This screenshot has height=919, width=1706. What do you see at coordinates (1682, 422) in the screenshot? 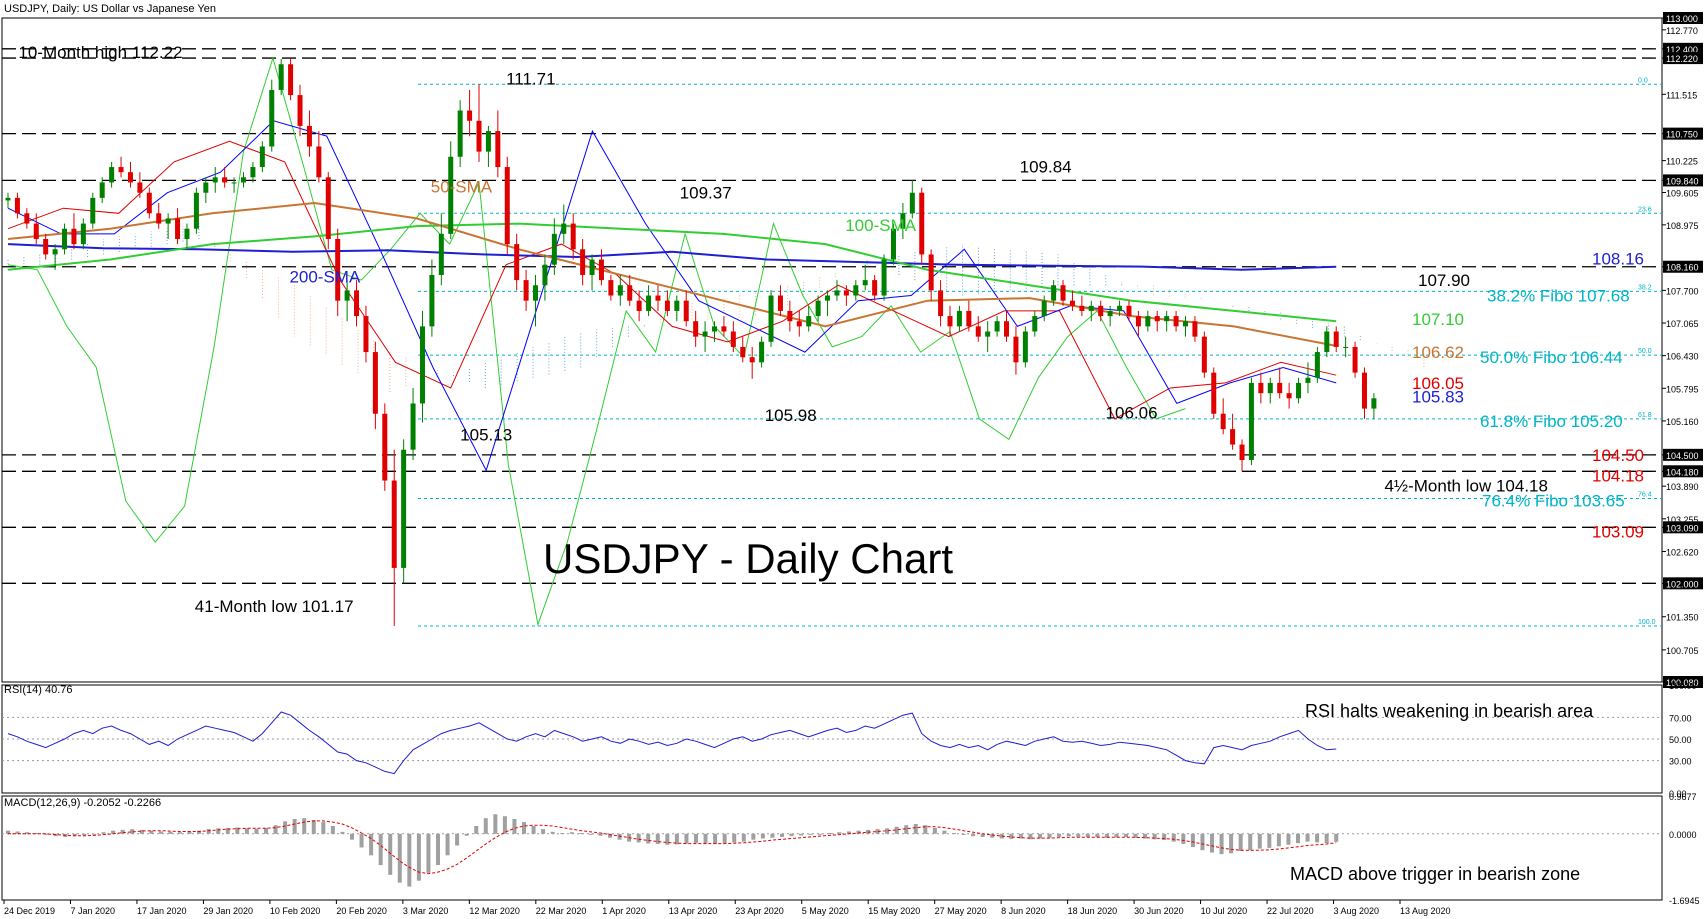
I see `y-tick-label: 105.160` at bounding box center [1682, 422].